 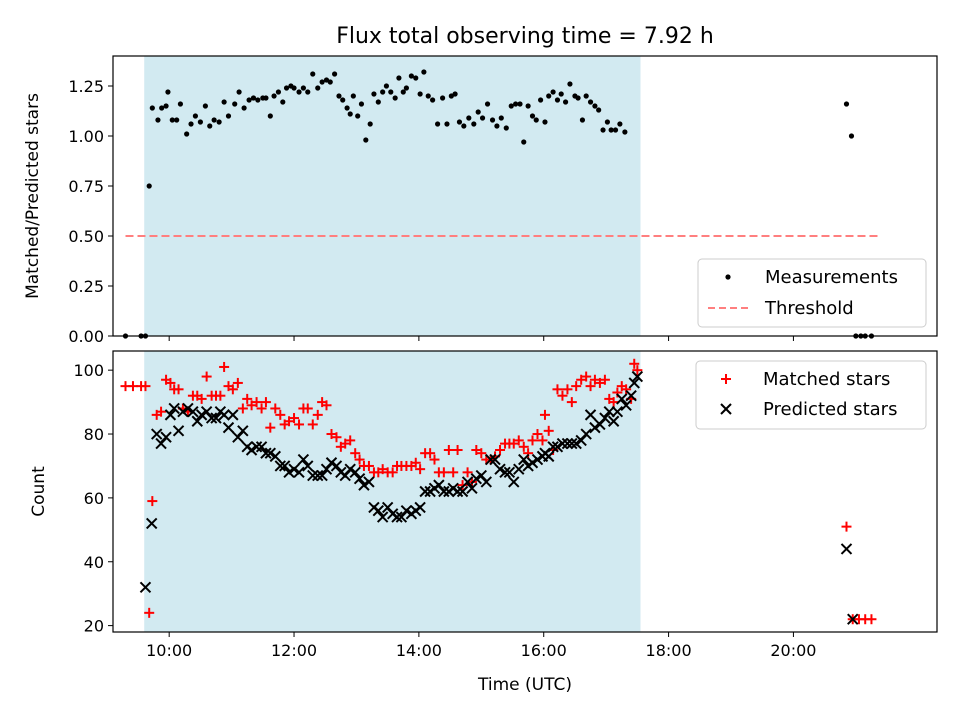 What do you see at coordinates (811, 395) in the screenshot?
I see `bottom-legend-box` at bounding box center [811, 395].